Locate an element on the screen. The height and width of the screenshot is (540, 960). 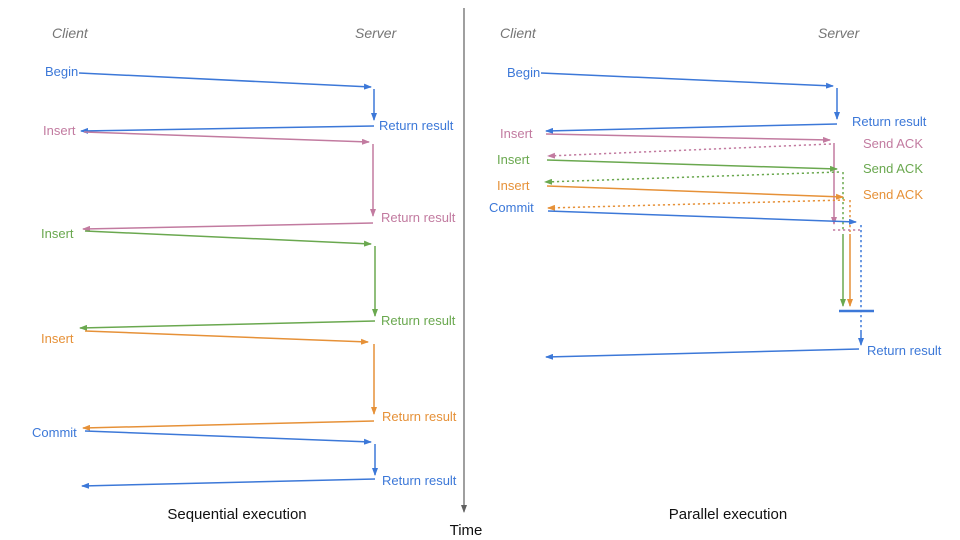
commit-return-arrow is located at coordinates (228, 483).